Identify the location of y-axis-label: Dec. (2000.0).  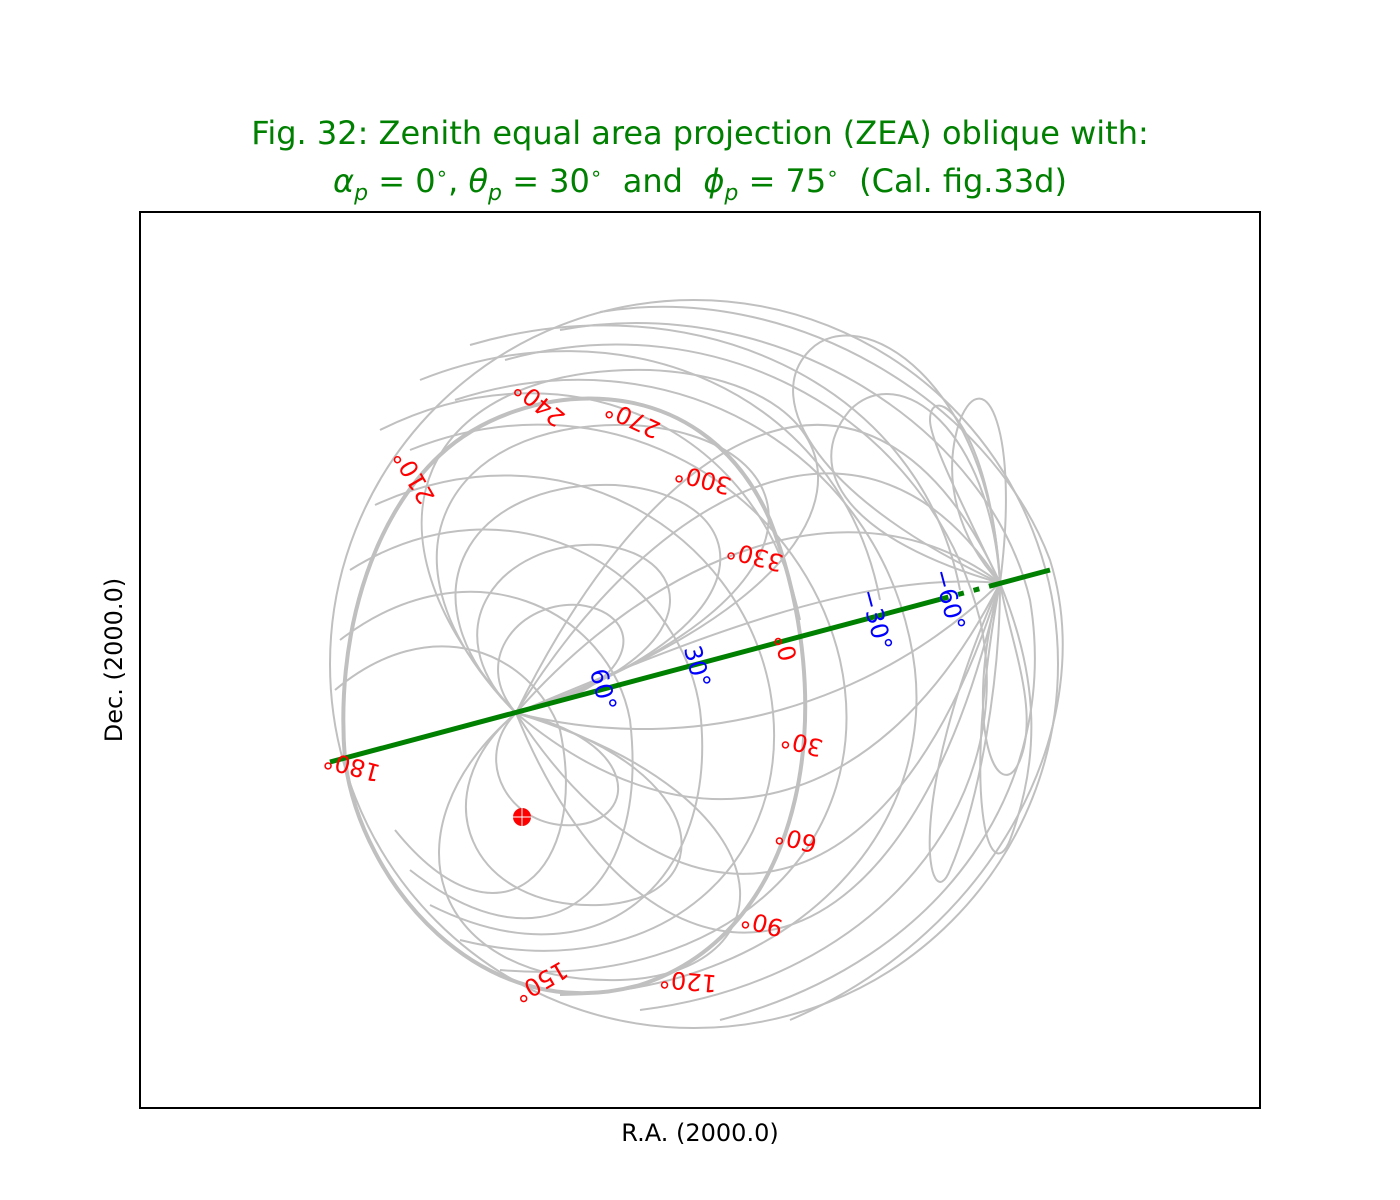
(114, 660).